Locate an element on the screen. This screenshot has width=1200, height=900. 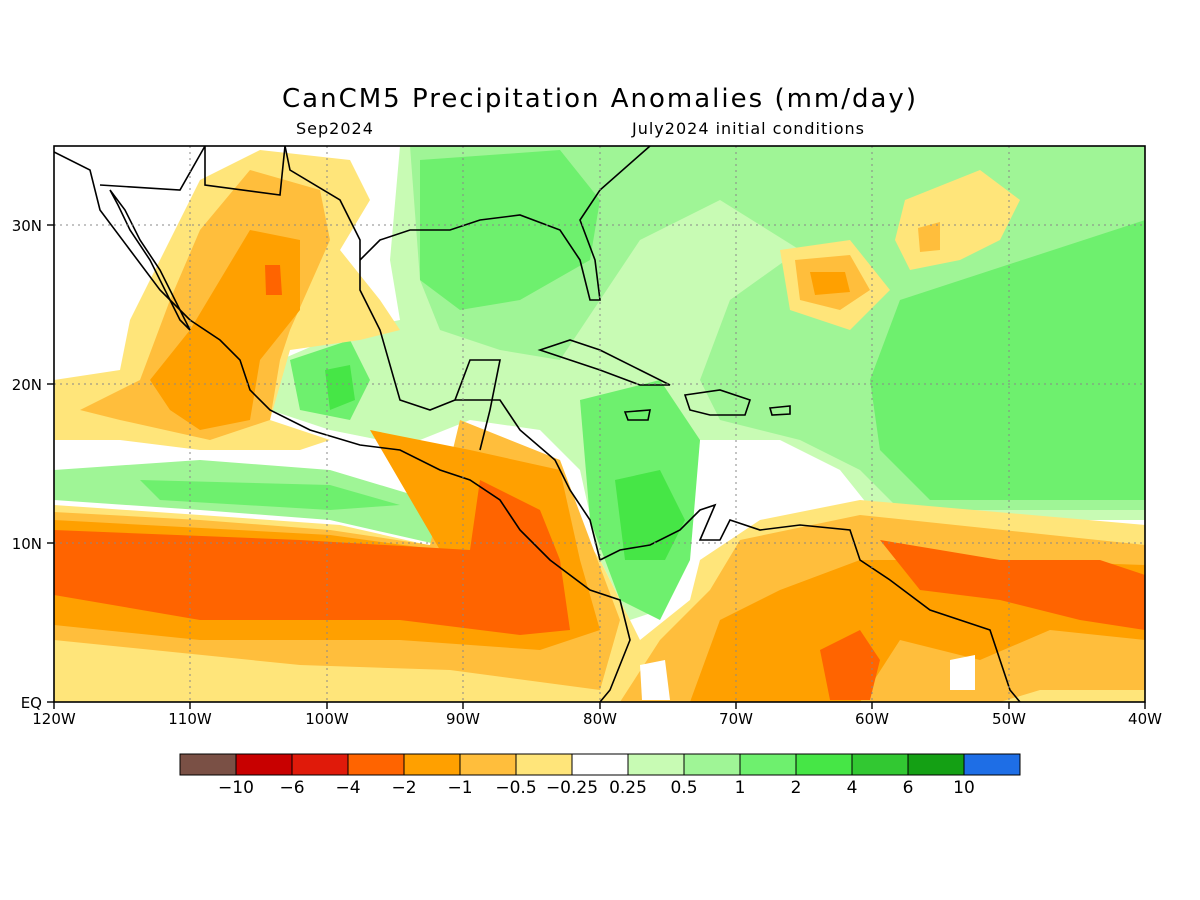
field-bright-green-campeche is located at coordinates (340, 387).